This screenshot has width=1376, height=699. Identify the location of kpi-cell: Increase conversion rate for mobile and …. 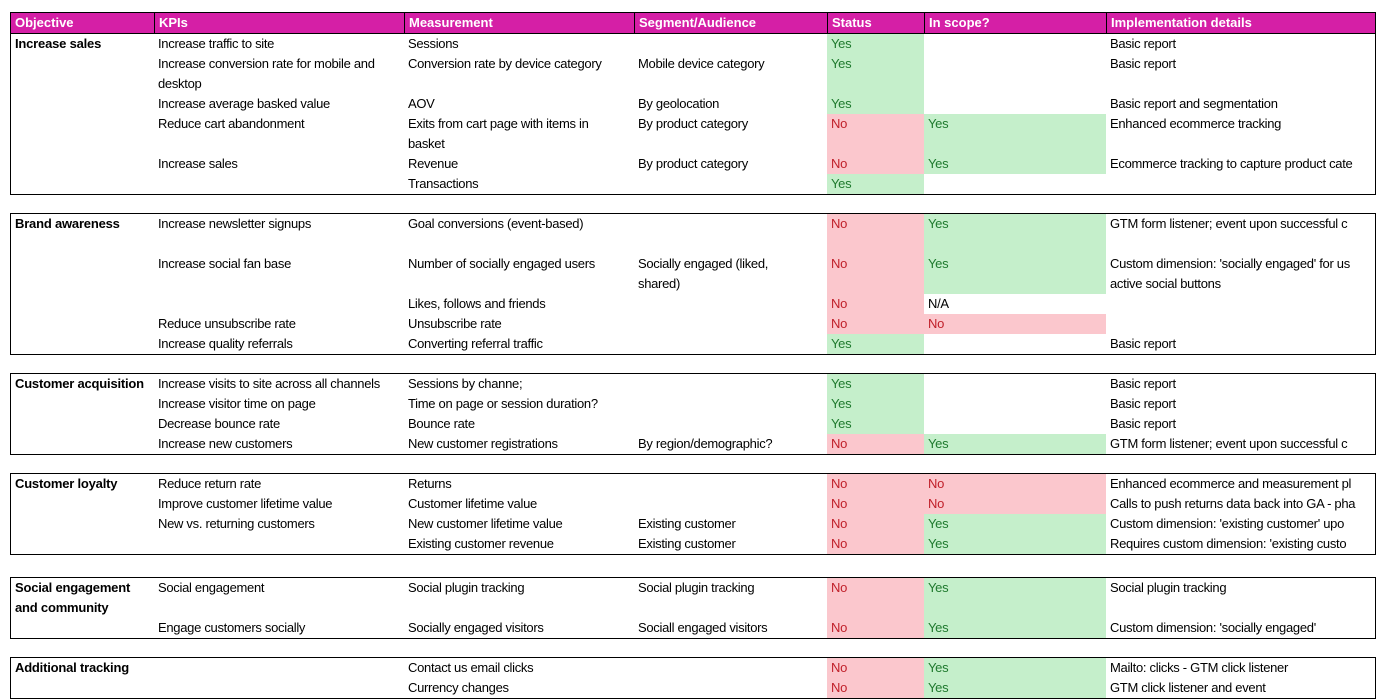
(279, 74).